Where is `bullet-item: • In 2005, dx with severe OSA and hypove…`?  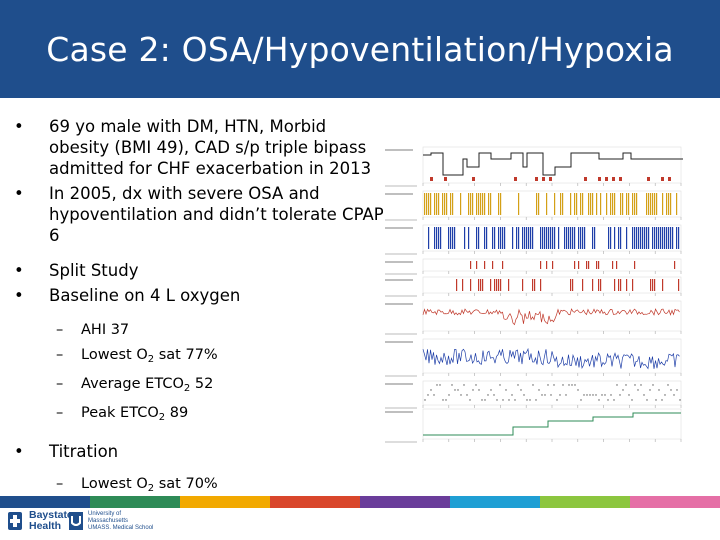
bullet-item: • In 2005, dx with severe OSA and hypove… is located at coordinates (199, 214).